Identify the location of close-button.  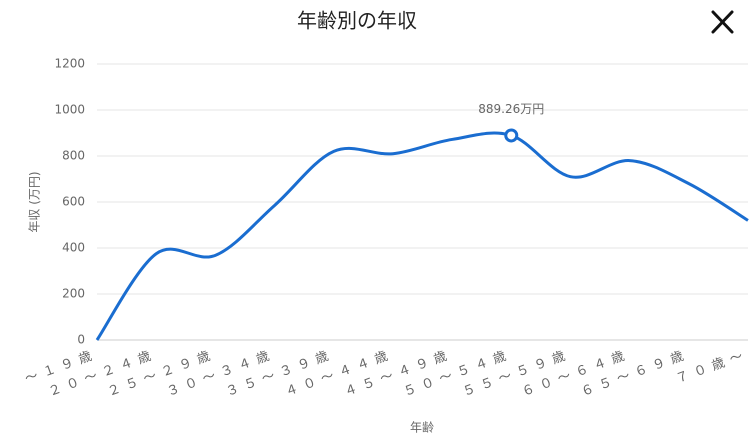
(722, 22).